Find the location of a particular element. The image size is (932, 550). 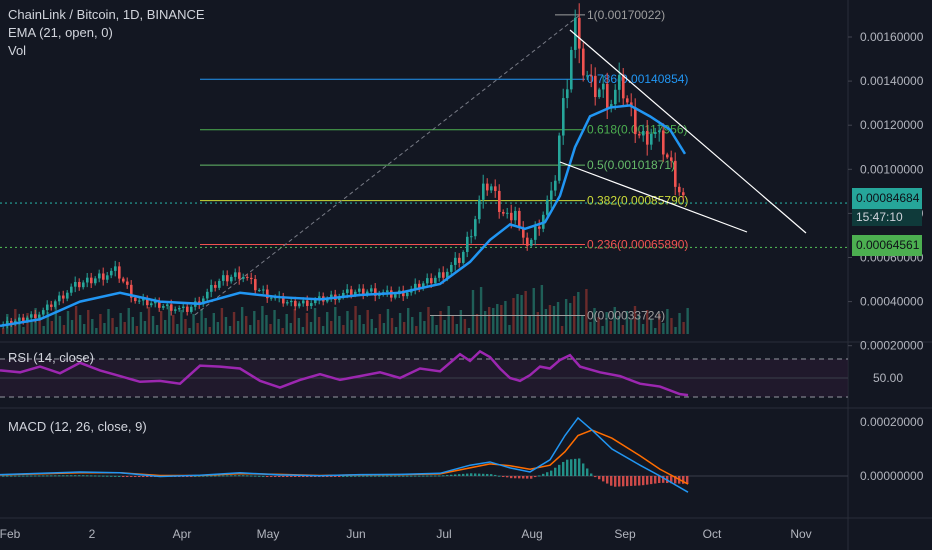

macd-legend: MACD (12, 26, close, 9) is located at coordinates (77, 426).